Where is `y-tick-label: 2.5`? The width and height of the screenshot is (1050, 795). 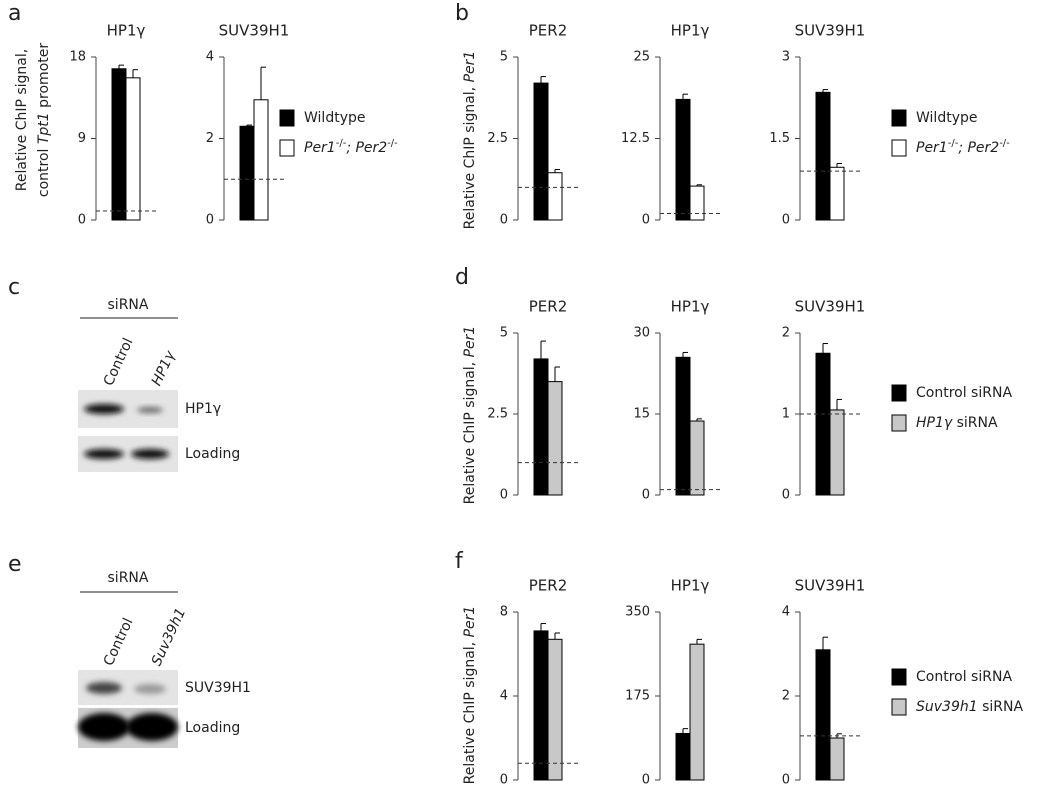 y-tick-label: 2.5 is located at coordinates (497, 414).